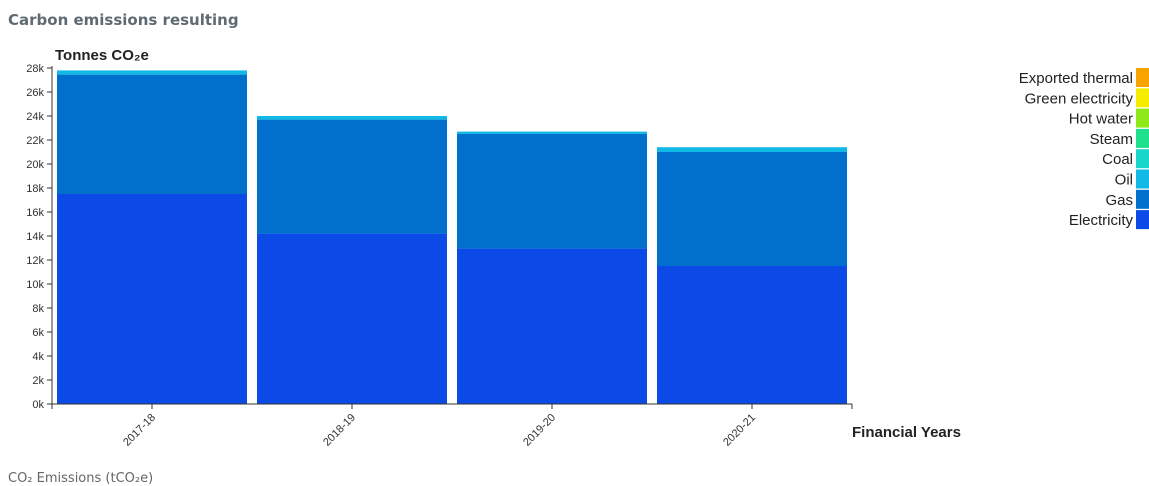 The height and width of the screenshot is (486, 1149). I want to click on chart-title: Carbon emissions resulting, so click(123, 20).